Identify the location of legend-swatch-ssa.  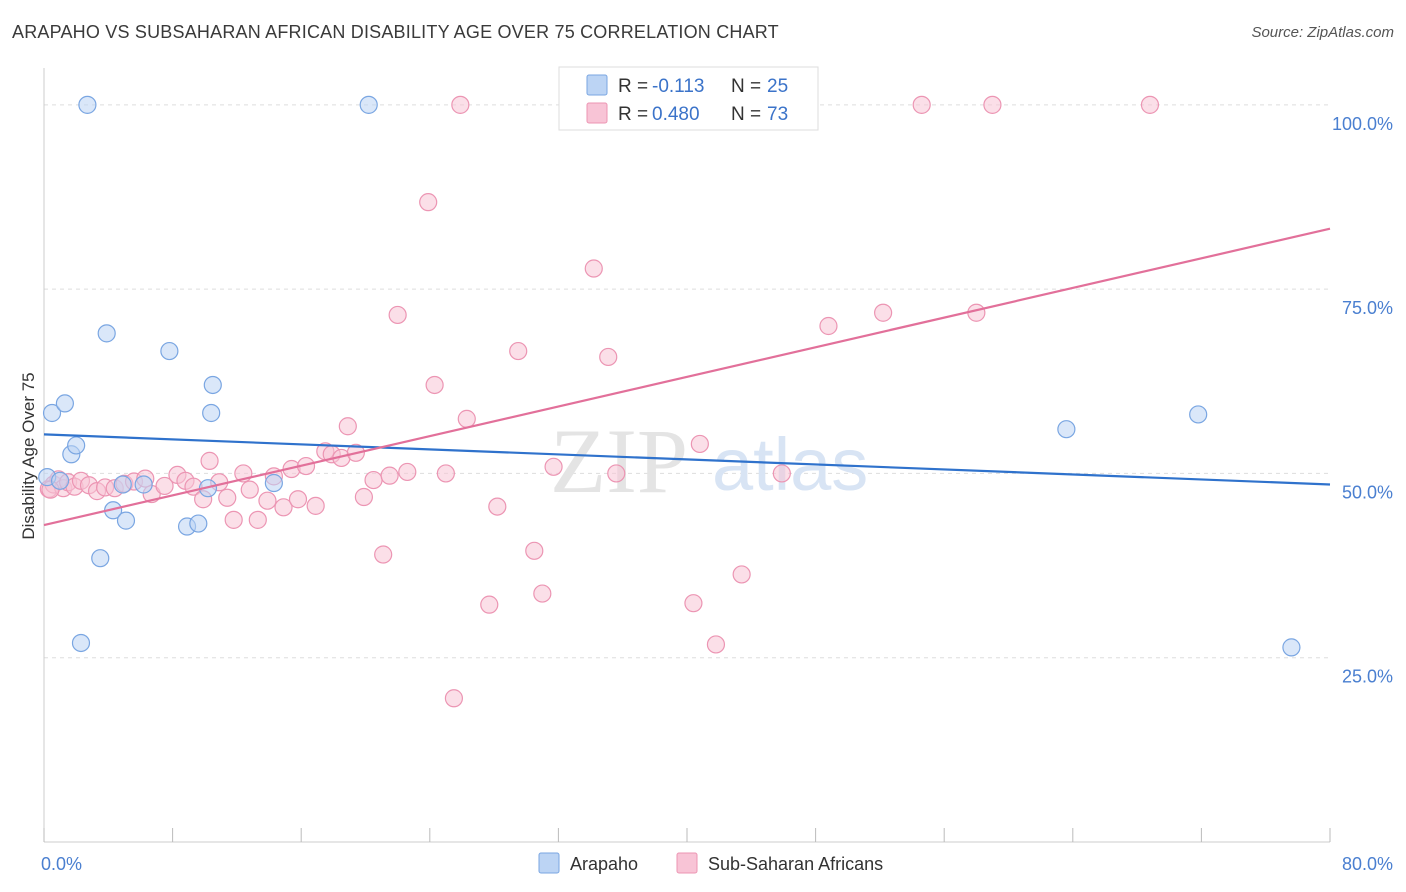
(597, 113).